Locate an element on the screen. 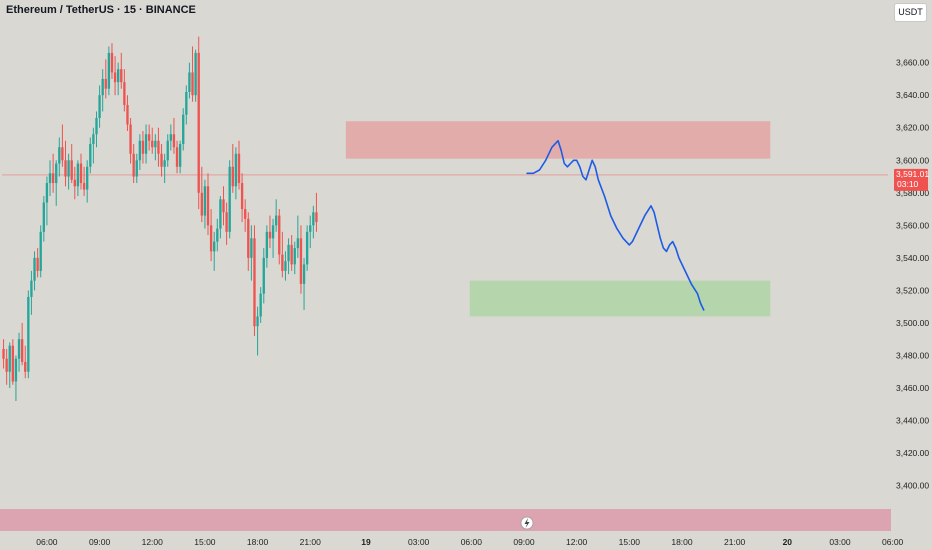  projection-path is located at coordinates (615, 225).